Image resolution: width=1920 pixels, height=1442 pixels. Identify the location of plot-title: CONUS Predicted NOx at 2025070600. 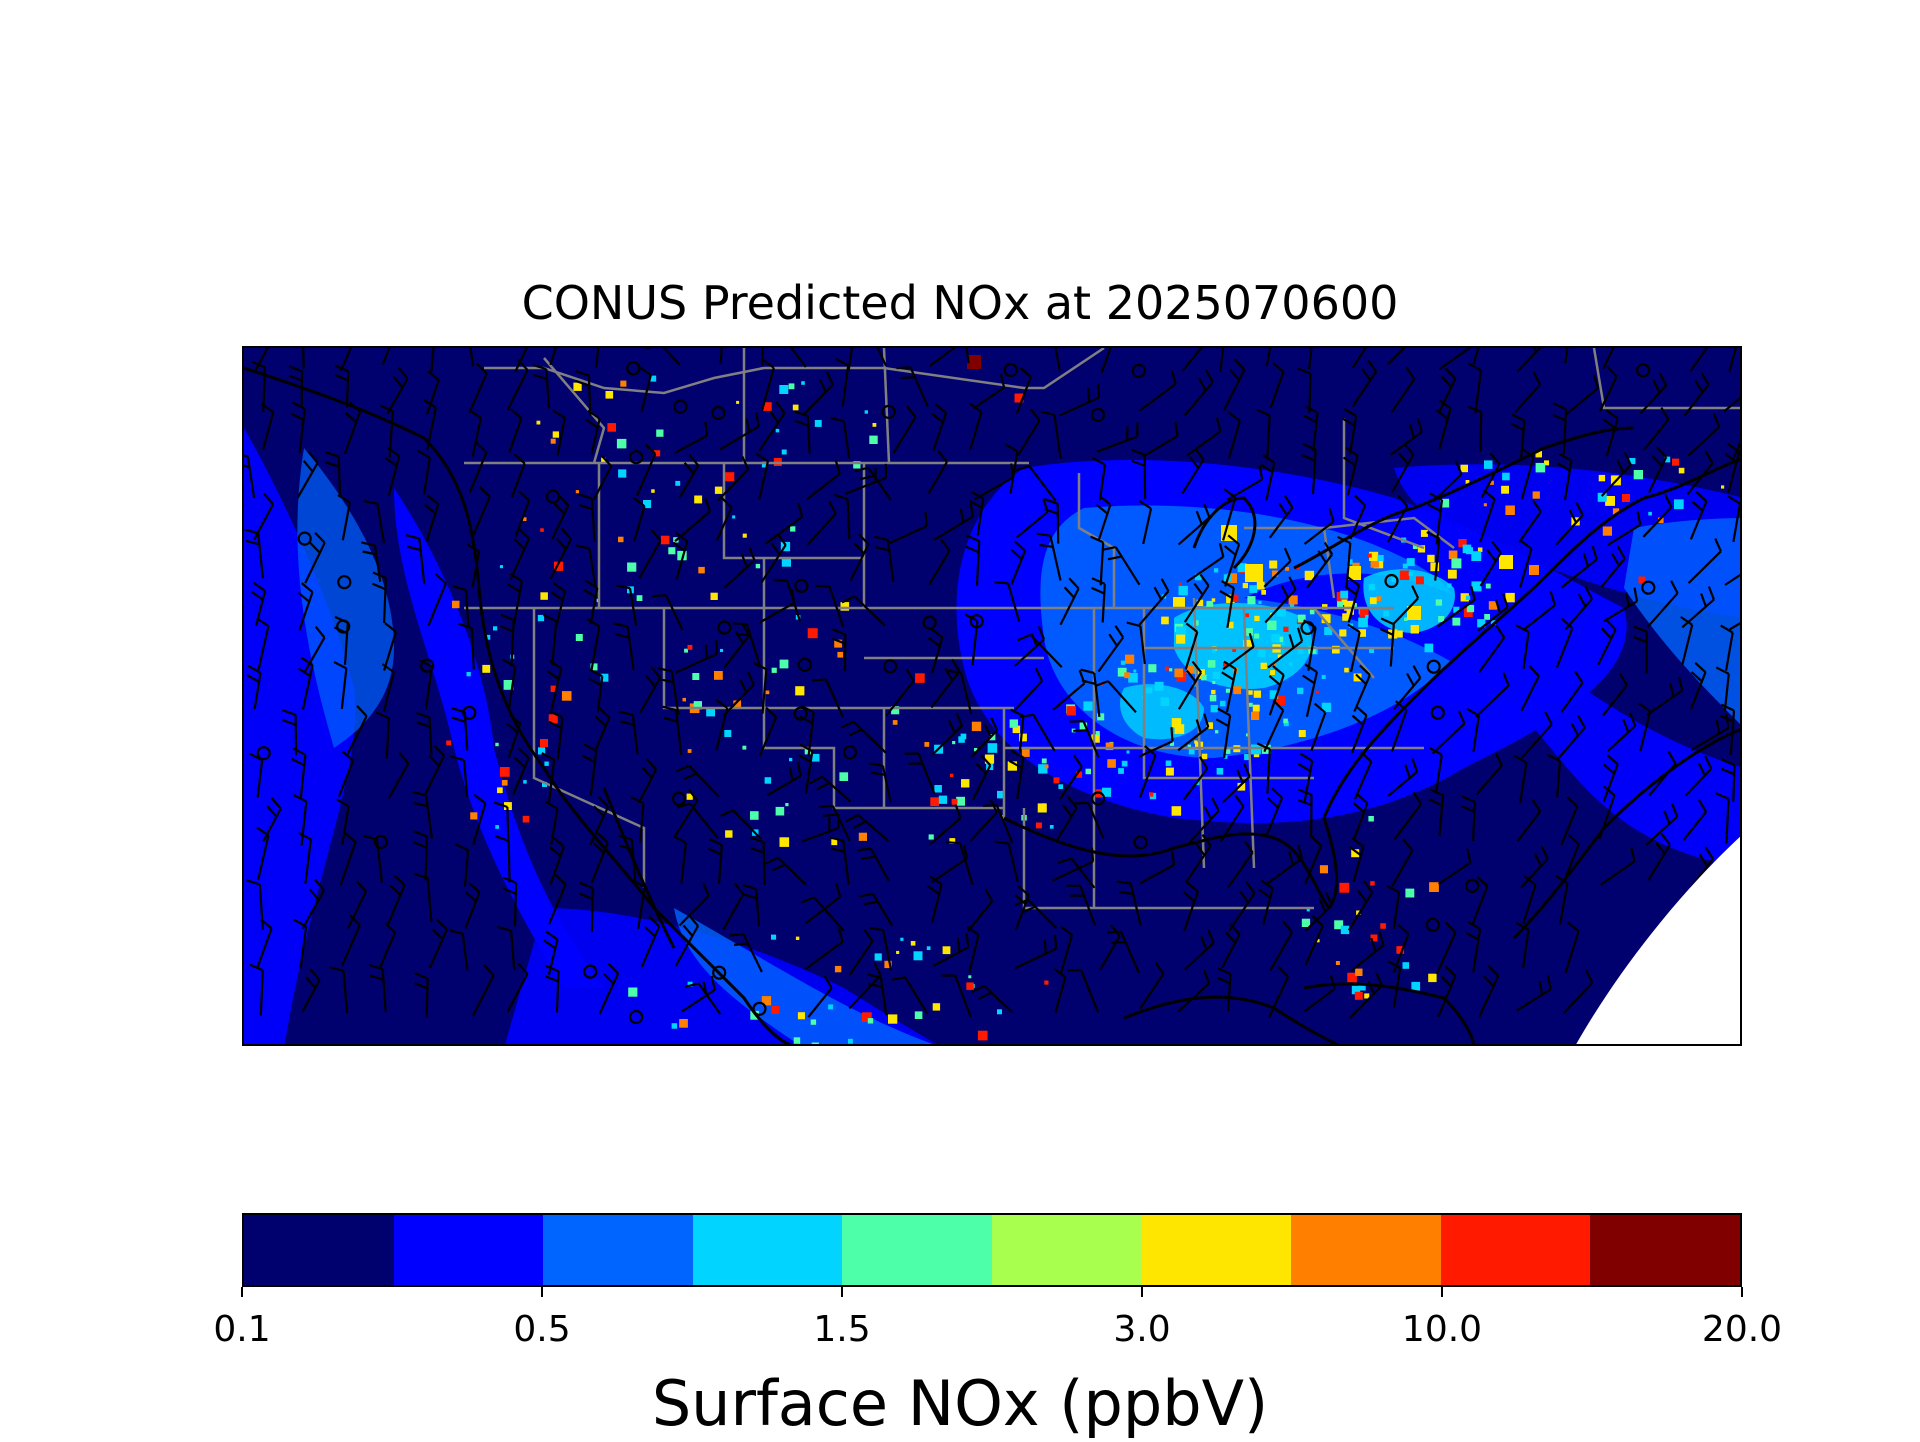
(960, 303).